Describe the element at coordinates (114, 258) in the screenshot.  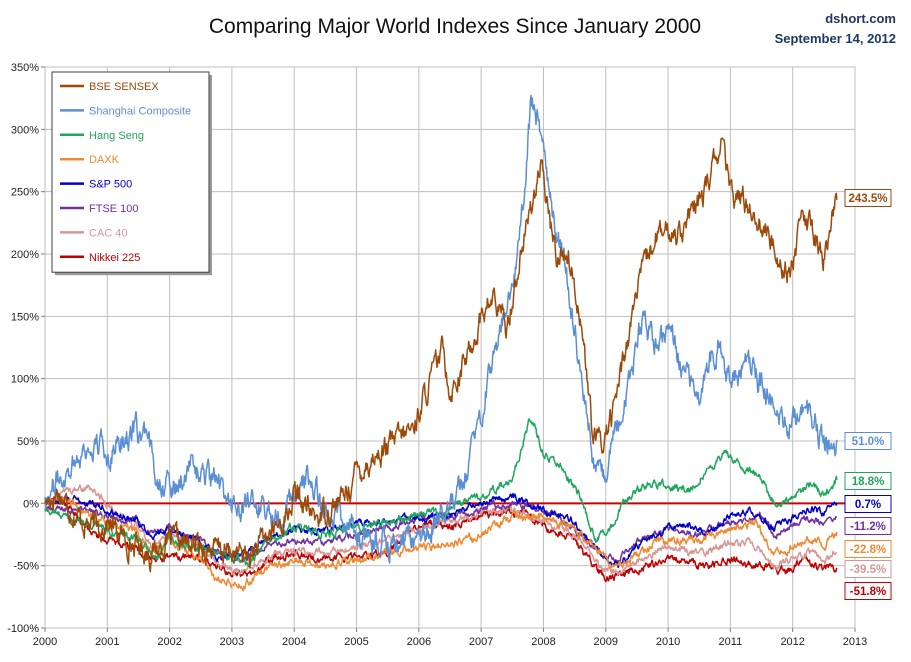
I see `legend-label: Nikkei 225` at that location.